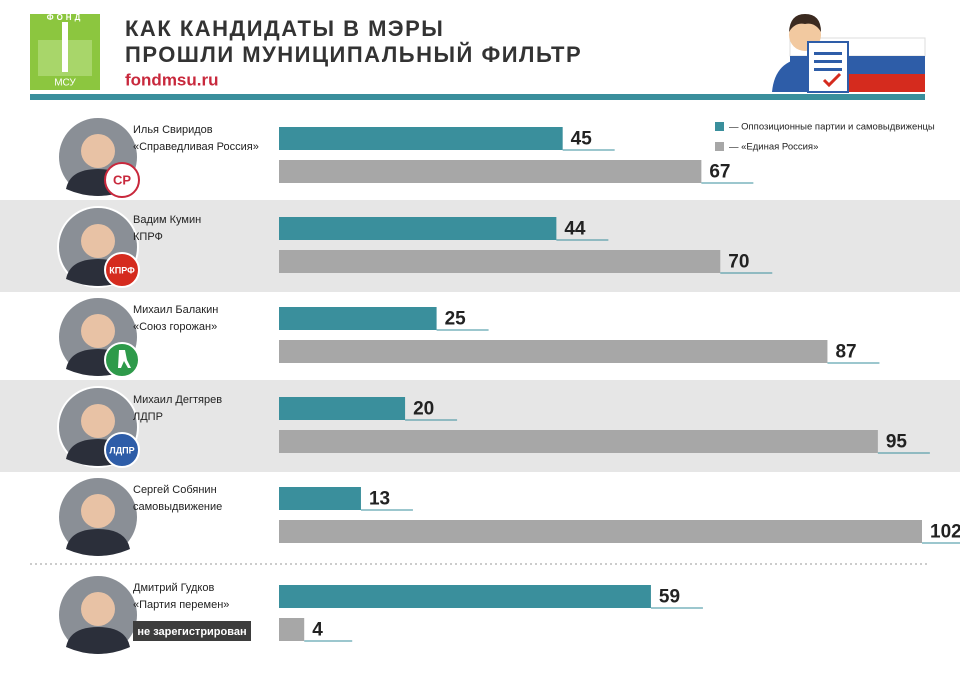  What do you see at coordinates (175, 327) in the screenshot?
I see `candidate-party: «Союз горожан»` at bounding box center [175, 327].